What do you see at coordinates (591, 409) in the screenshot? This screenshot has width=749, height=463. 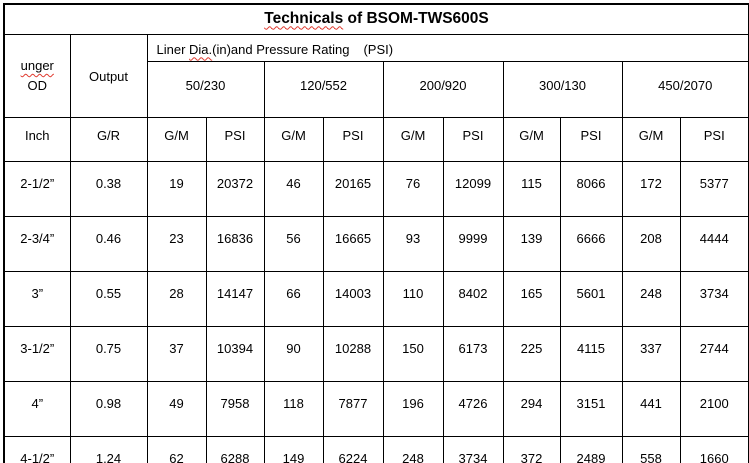 I see `cell-psi: 3151` at bounding box center [591, 409].